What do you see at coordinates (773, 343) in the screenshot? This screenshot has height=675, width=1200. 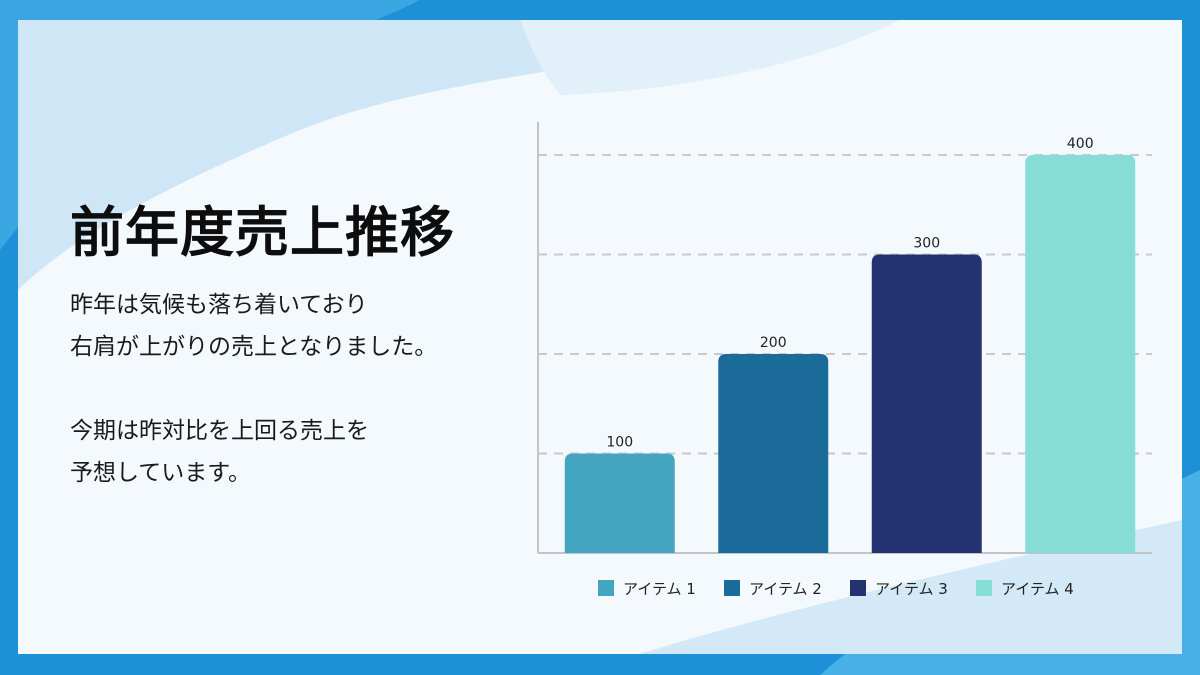 I see `data-label: 200` at bounding box center [773, 343].